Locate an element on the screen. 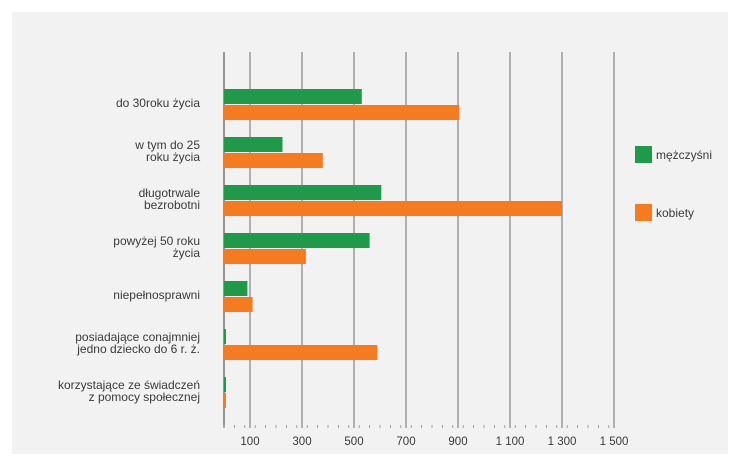 This screenshot has height=466, width=740. category-label: korzystające ze świadczeń is located at coordinates (129, 385).